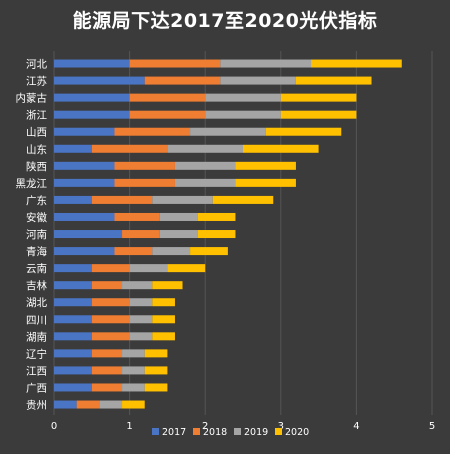 Image resolution: width=450 pixels, height=454 pixels. Describe the element at coordinates (36, 149) in the screenshot. I see `category-label: 山东` at that location.